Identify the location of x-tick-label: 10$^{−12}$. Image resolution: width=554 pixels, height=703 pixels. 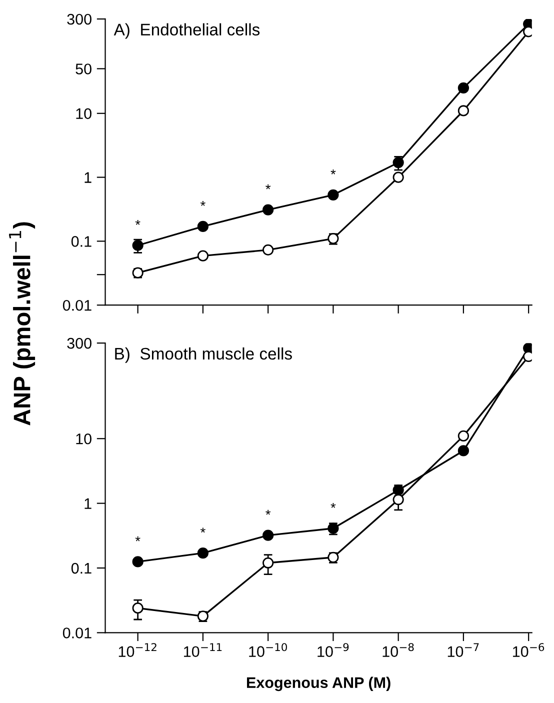
(137, 650).